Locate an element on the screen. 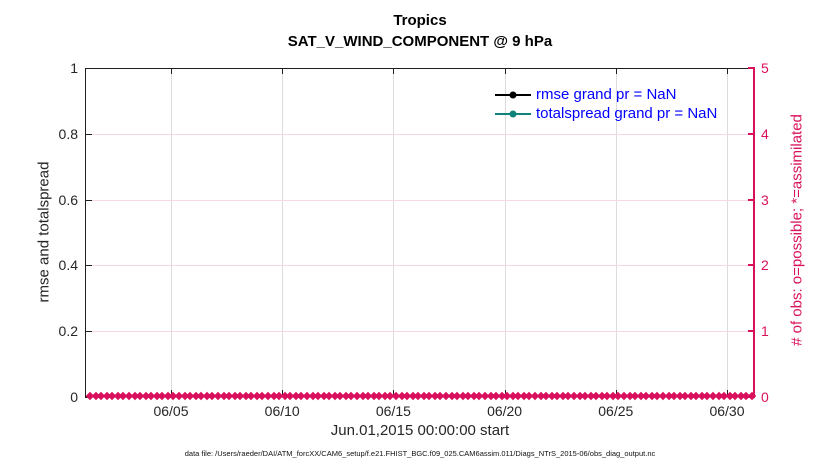  title-variable-level: SAT_V_WIND_COMPONENT @ 9 hPa is located at coordinates (420, 41).